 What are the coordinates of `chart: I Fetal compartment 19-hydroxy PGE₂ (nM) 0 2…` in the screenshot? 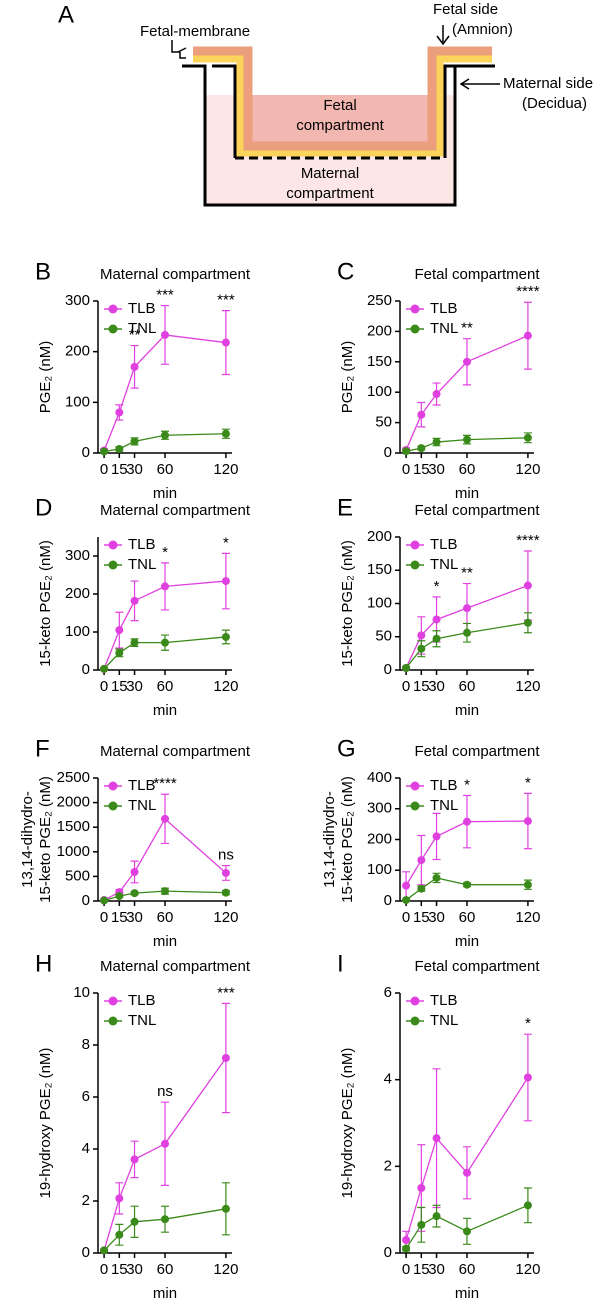 It's located at (438, 1126).